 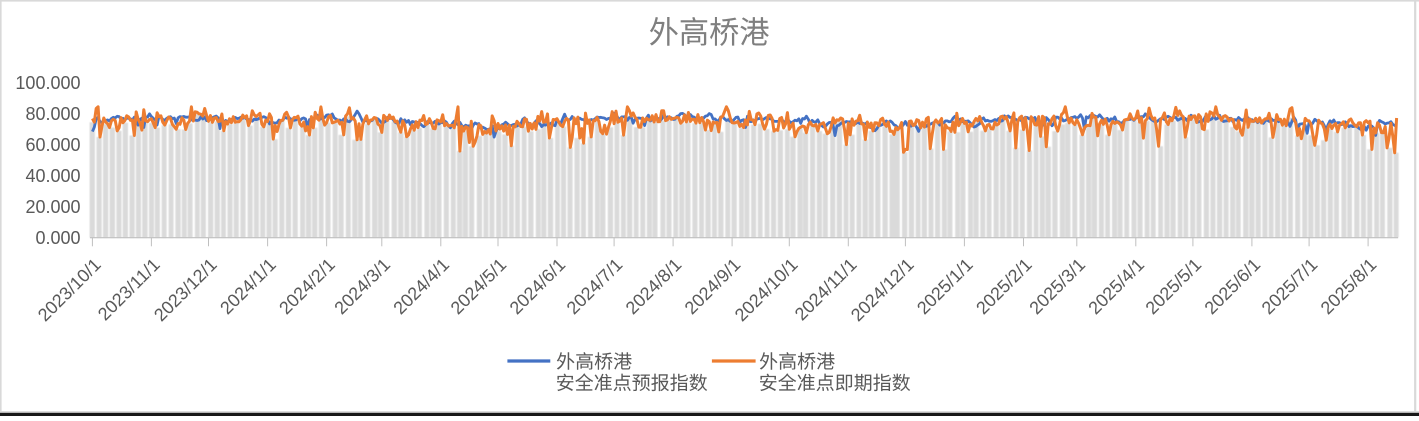 I want to click on svg-text: 60.000, so click(x=52, y=145).